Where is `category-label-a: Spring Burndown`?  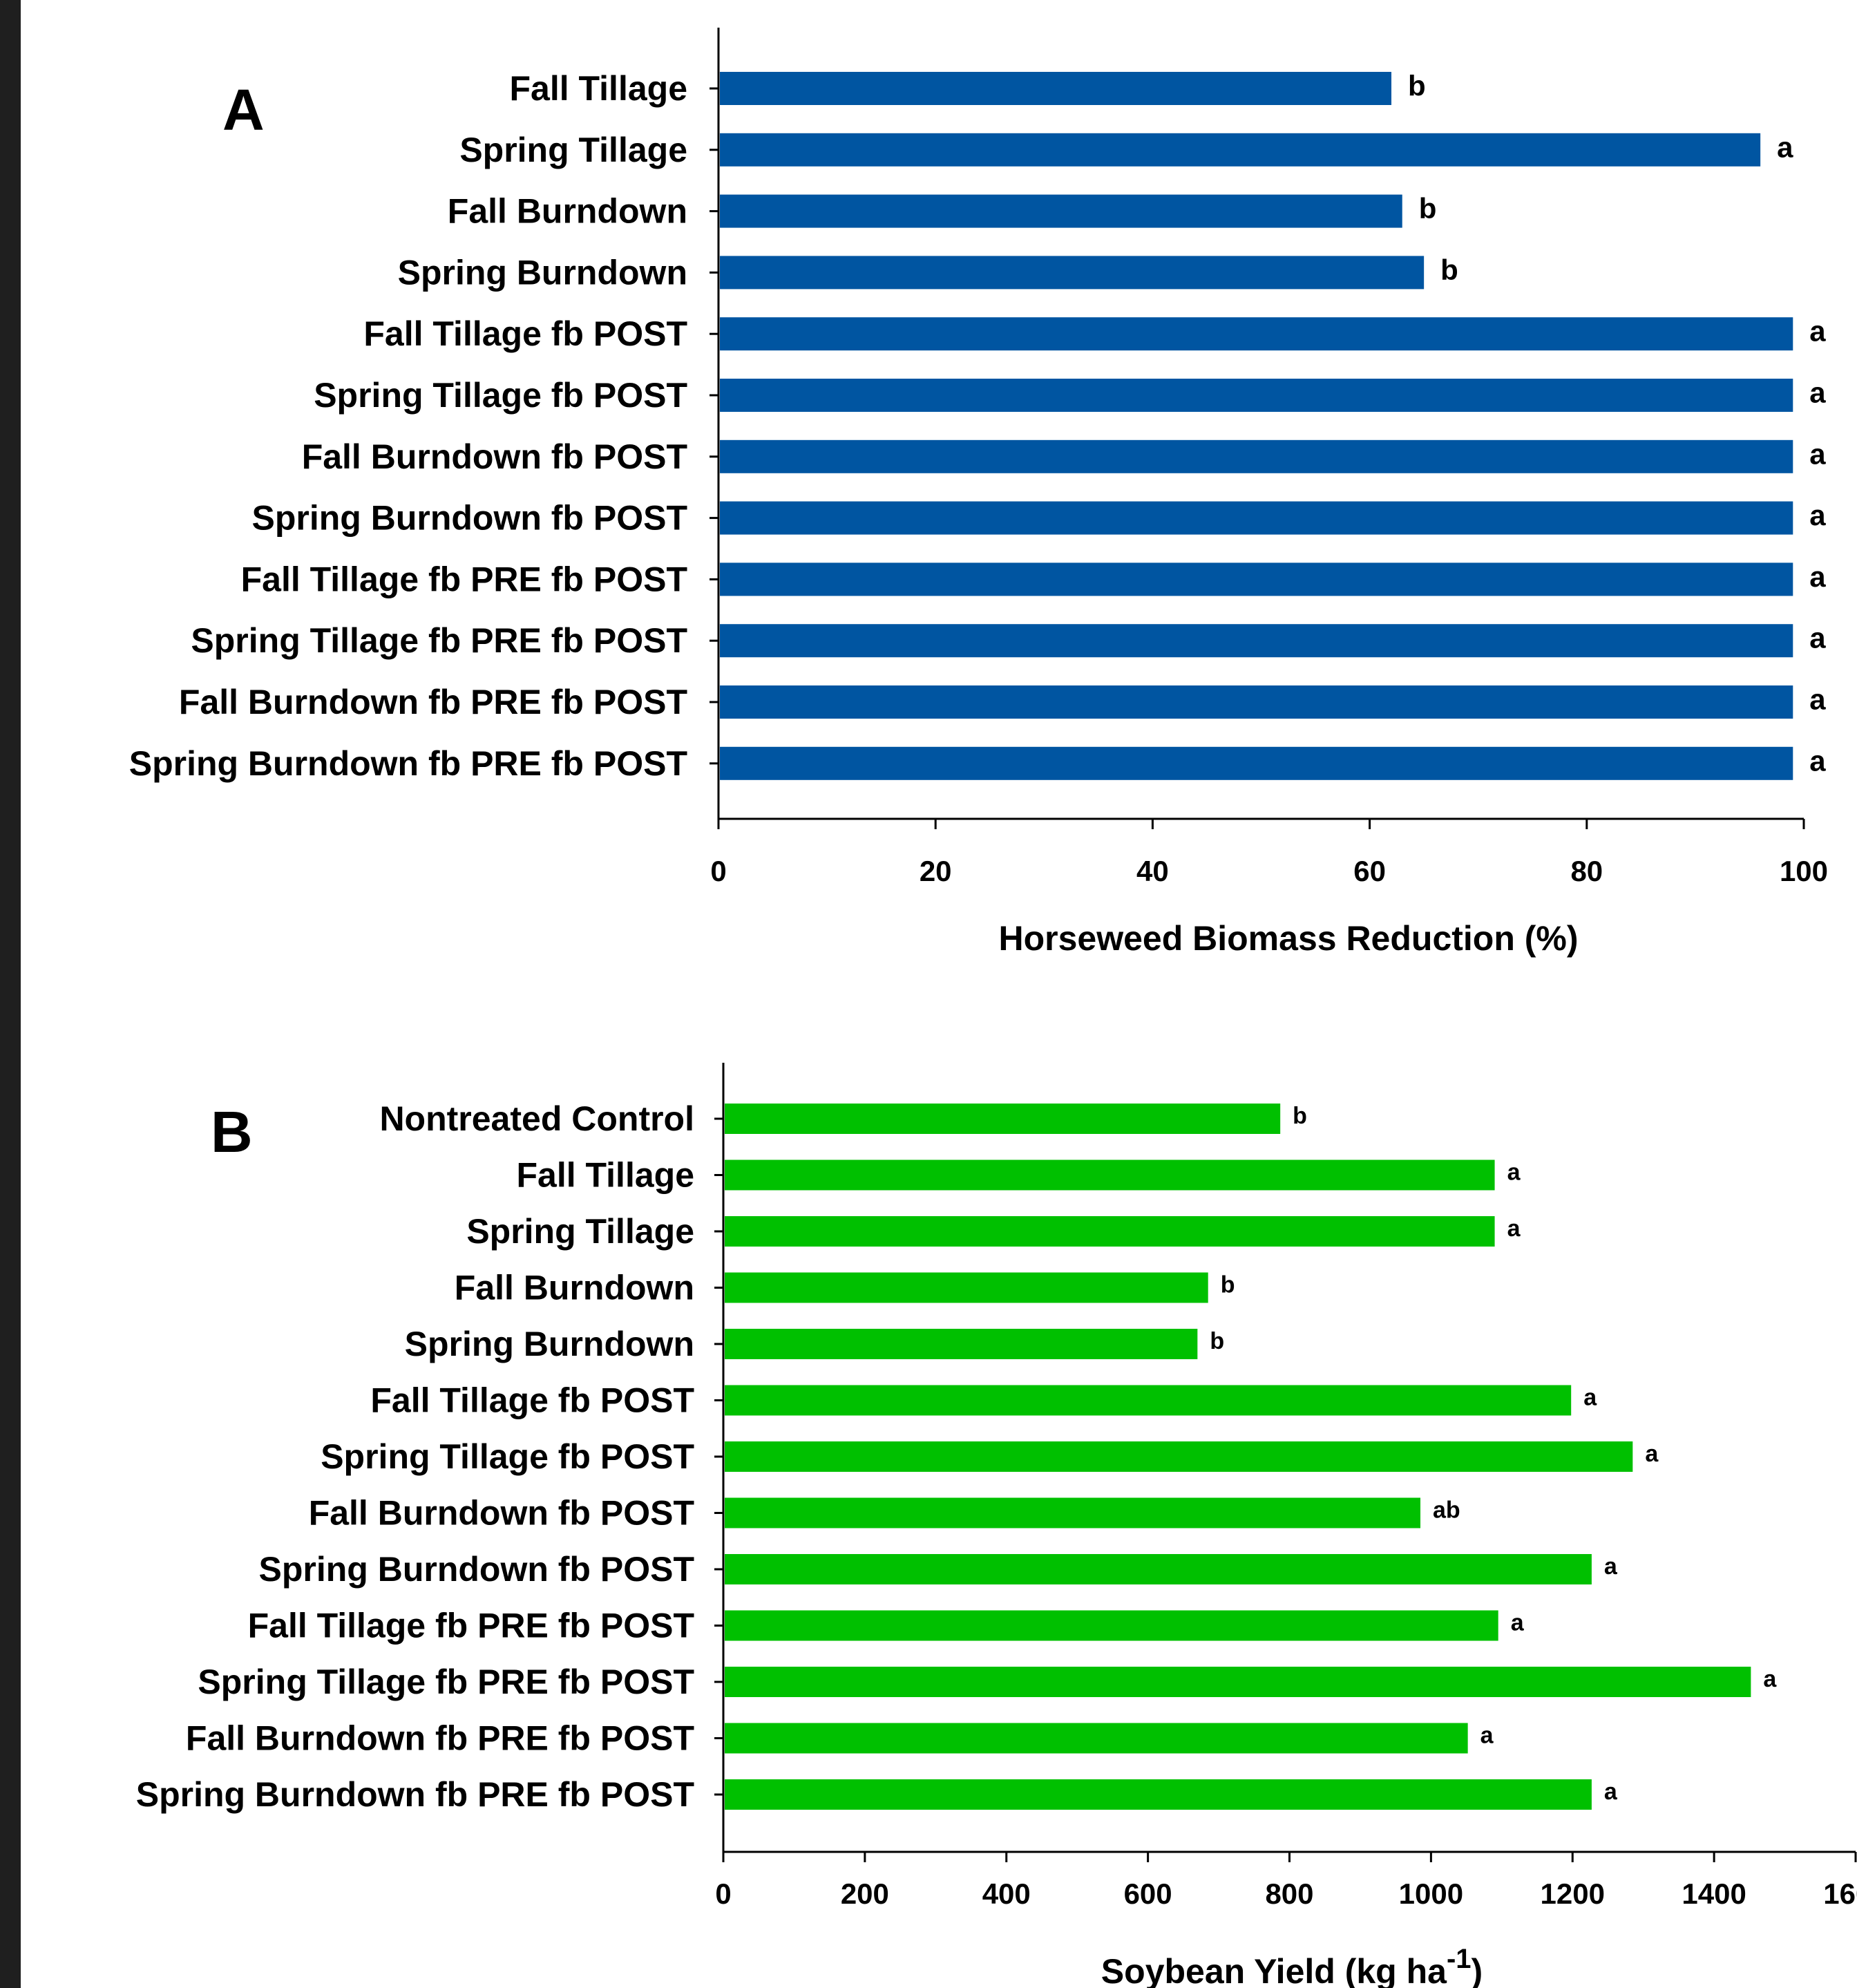 category-label-a: Spring Burndown is located at coordinates (542, 272).